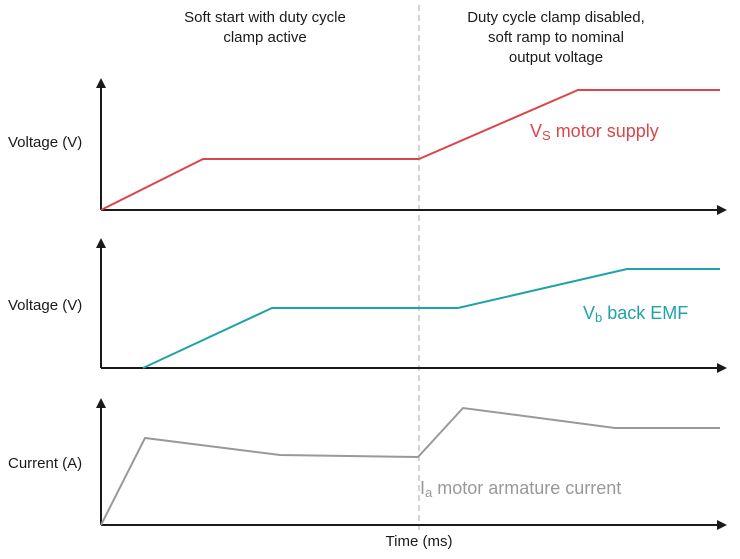 The image size is (740, 559). What do you see at coordinates (265, 17) in the screenshot?
I see `annotation-line: Soft start with duty cycle` at bounding box center [265, 17].